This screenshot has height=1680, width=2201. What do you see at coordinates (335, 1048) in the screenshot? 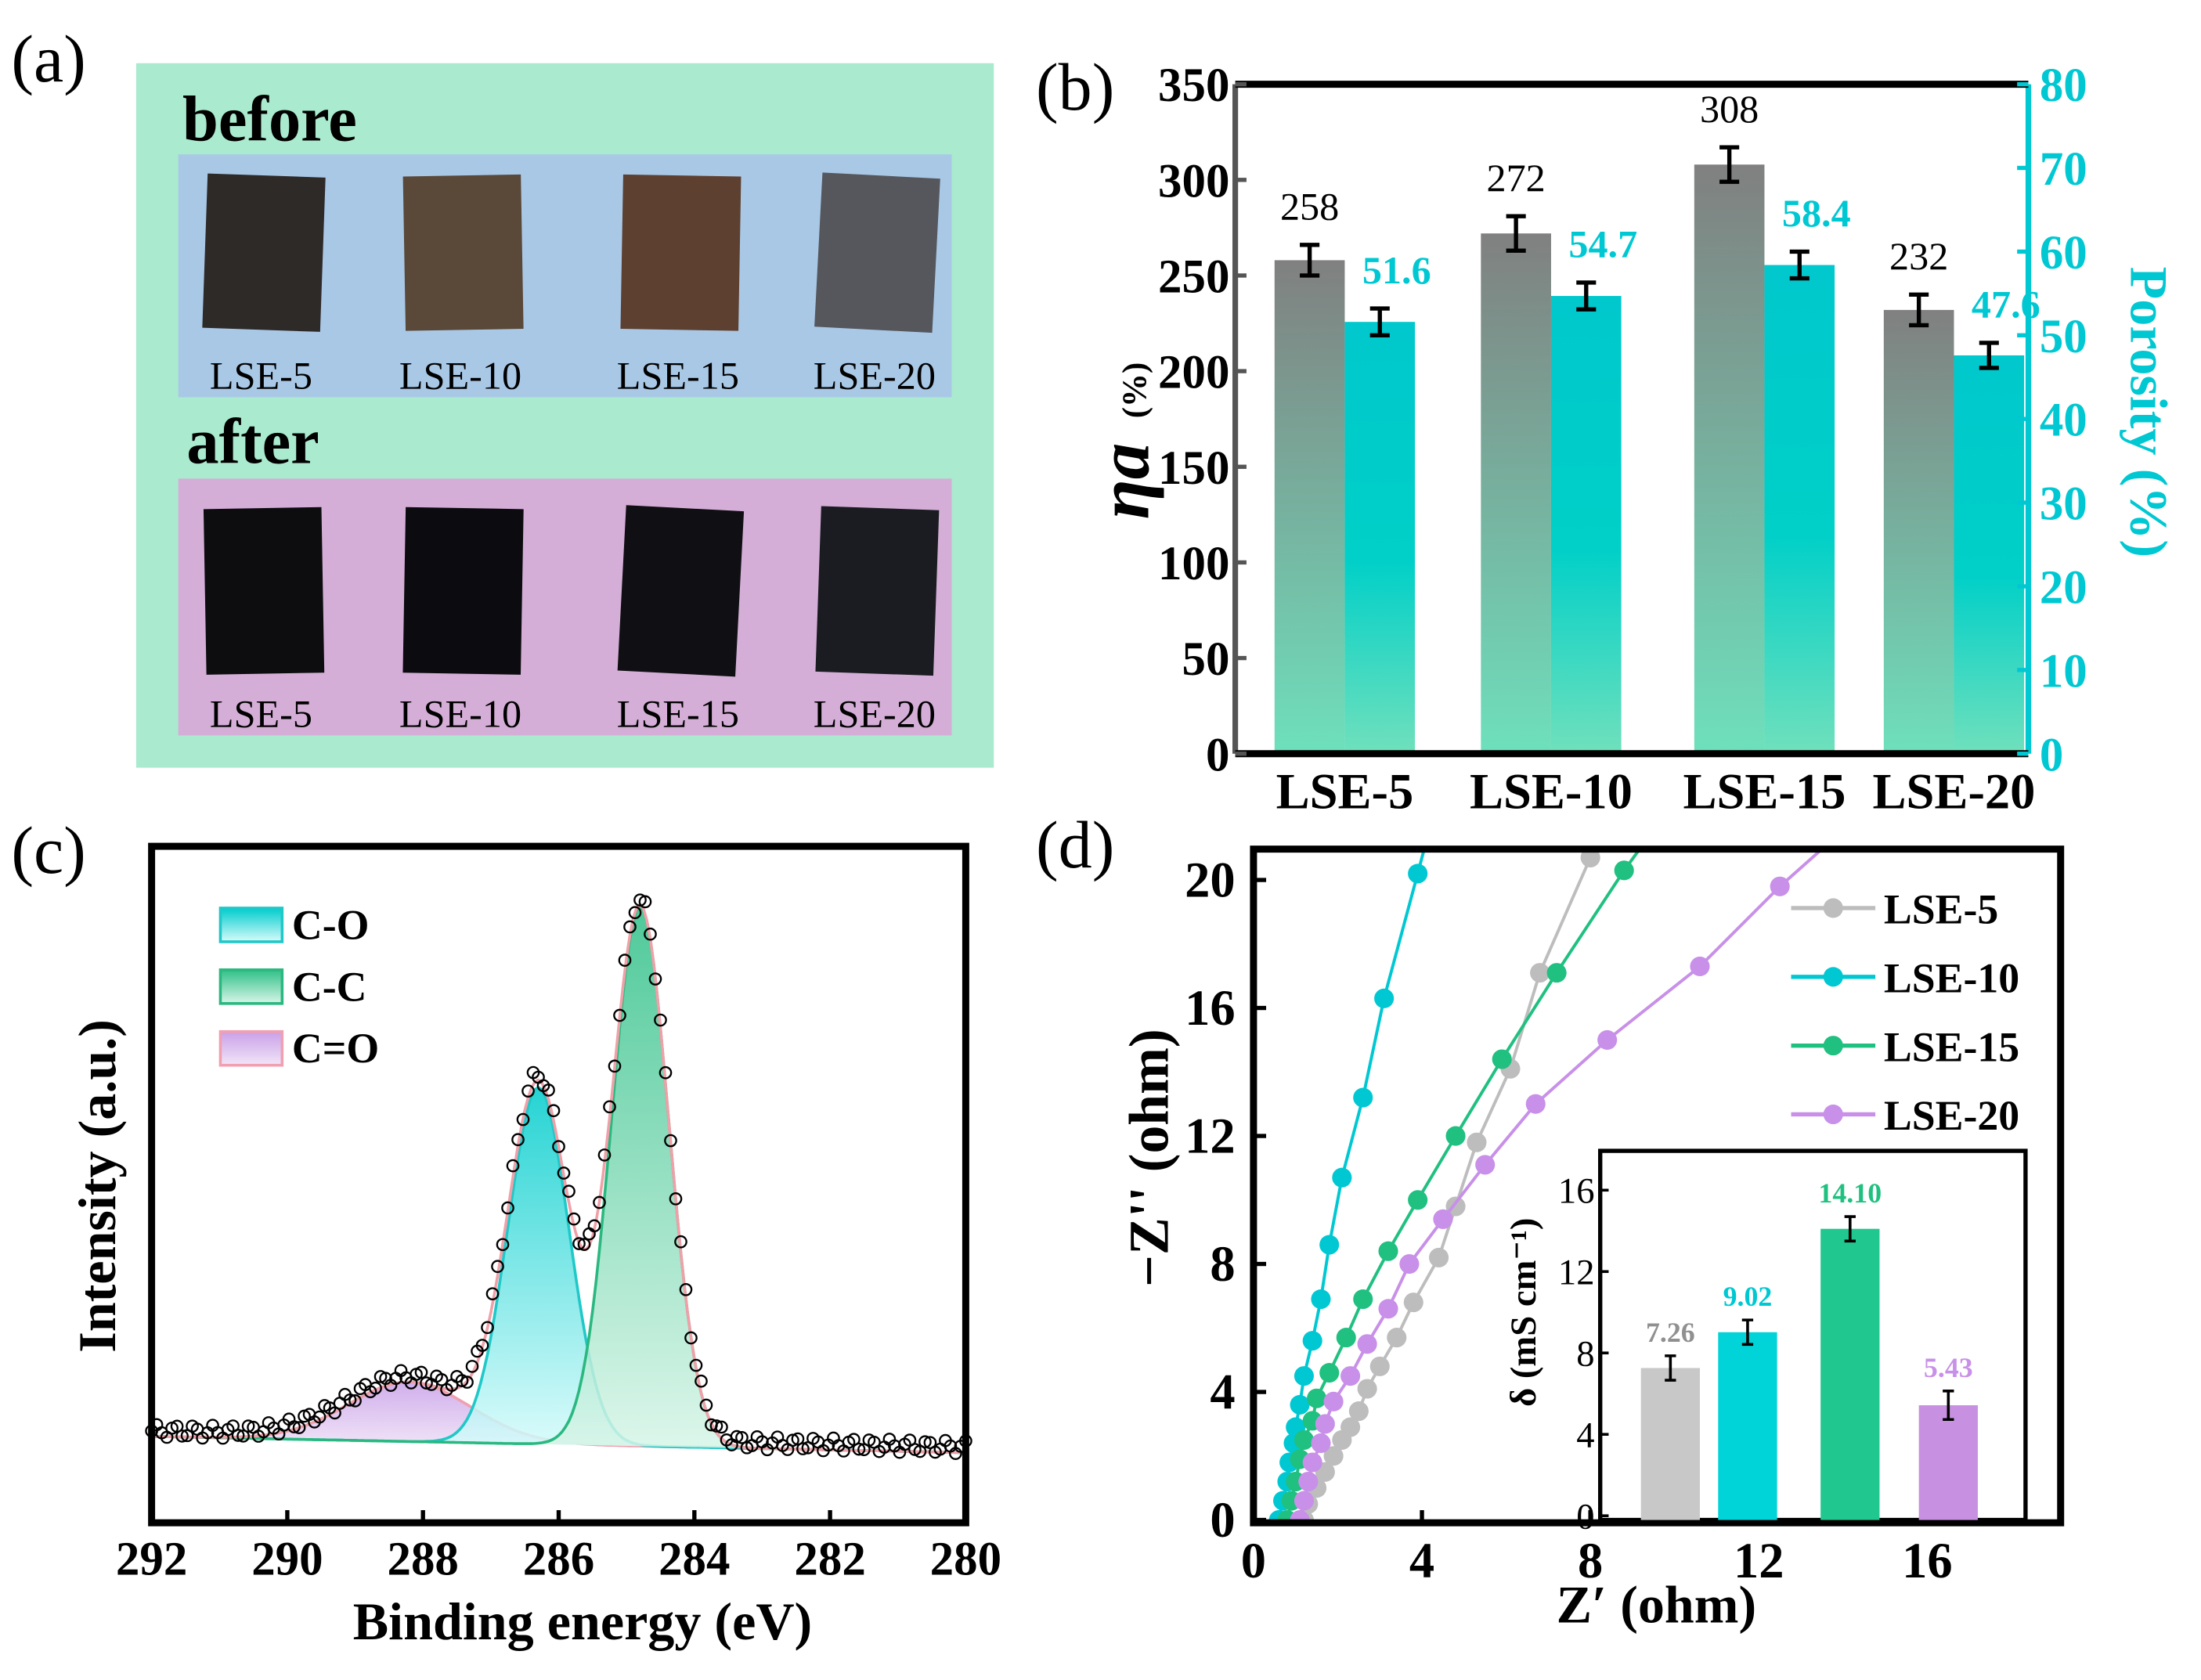
I see `legend-label: C=O` at bounding box center [335, 1048].